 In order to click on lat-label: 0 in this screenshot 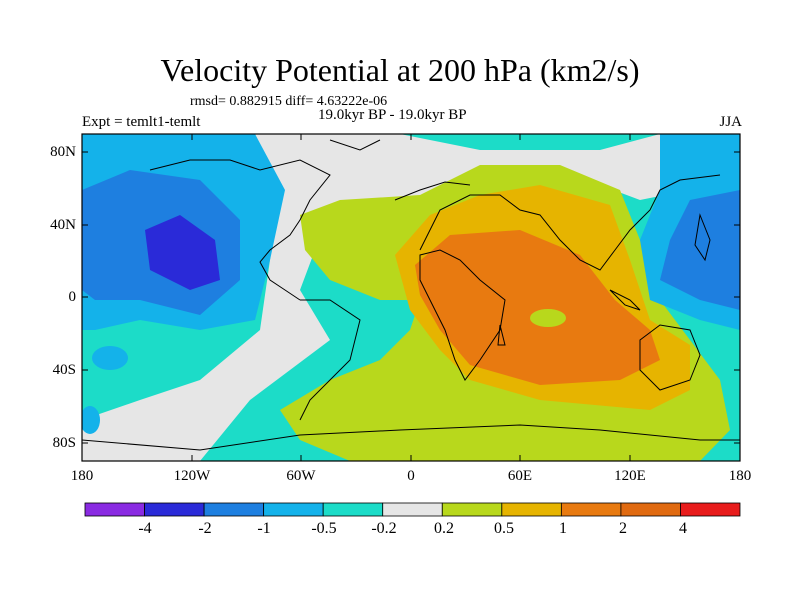, I will do `click(72, 297)`.